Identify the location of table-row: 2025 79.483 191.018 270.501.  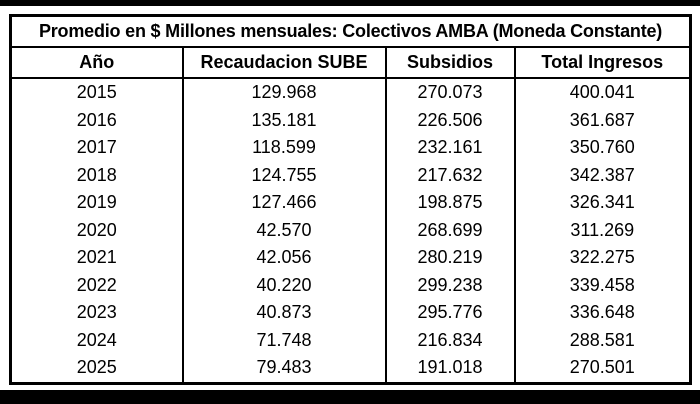
(351, 368).